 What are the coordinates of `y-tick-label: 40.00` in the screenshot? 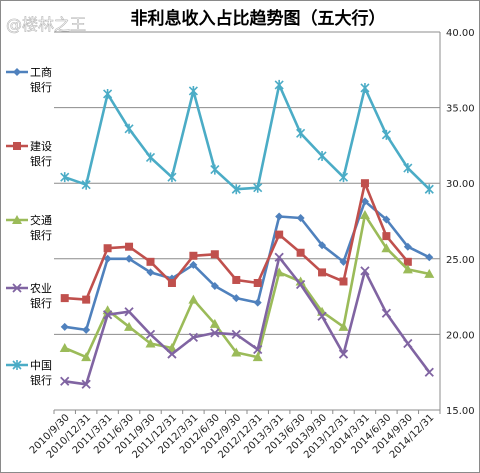 It's located at (460, 33).